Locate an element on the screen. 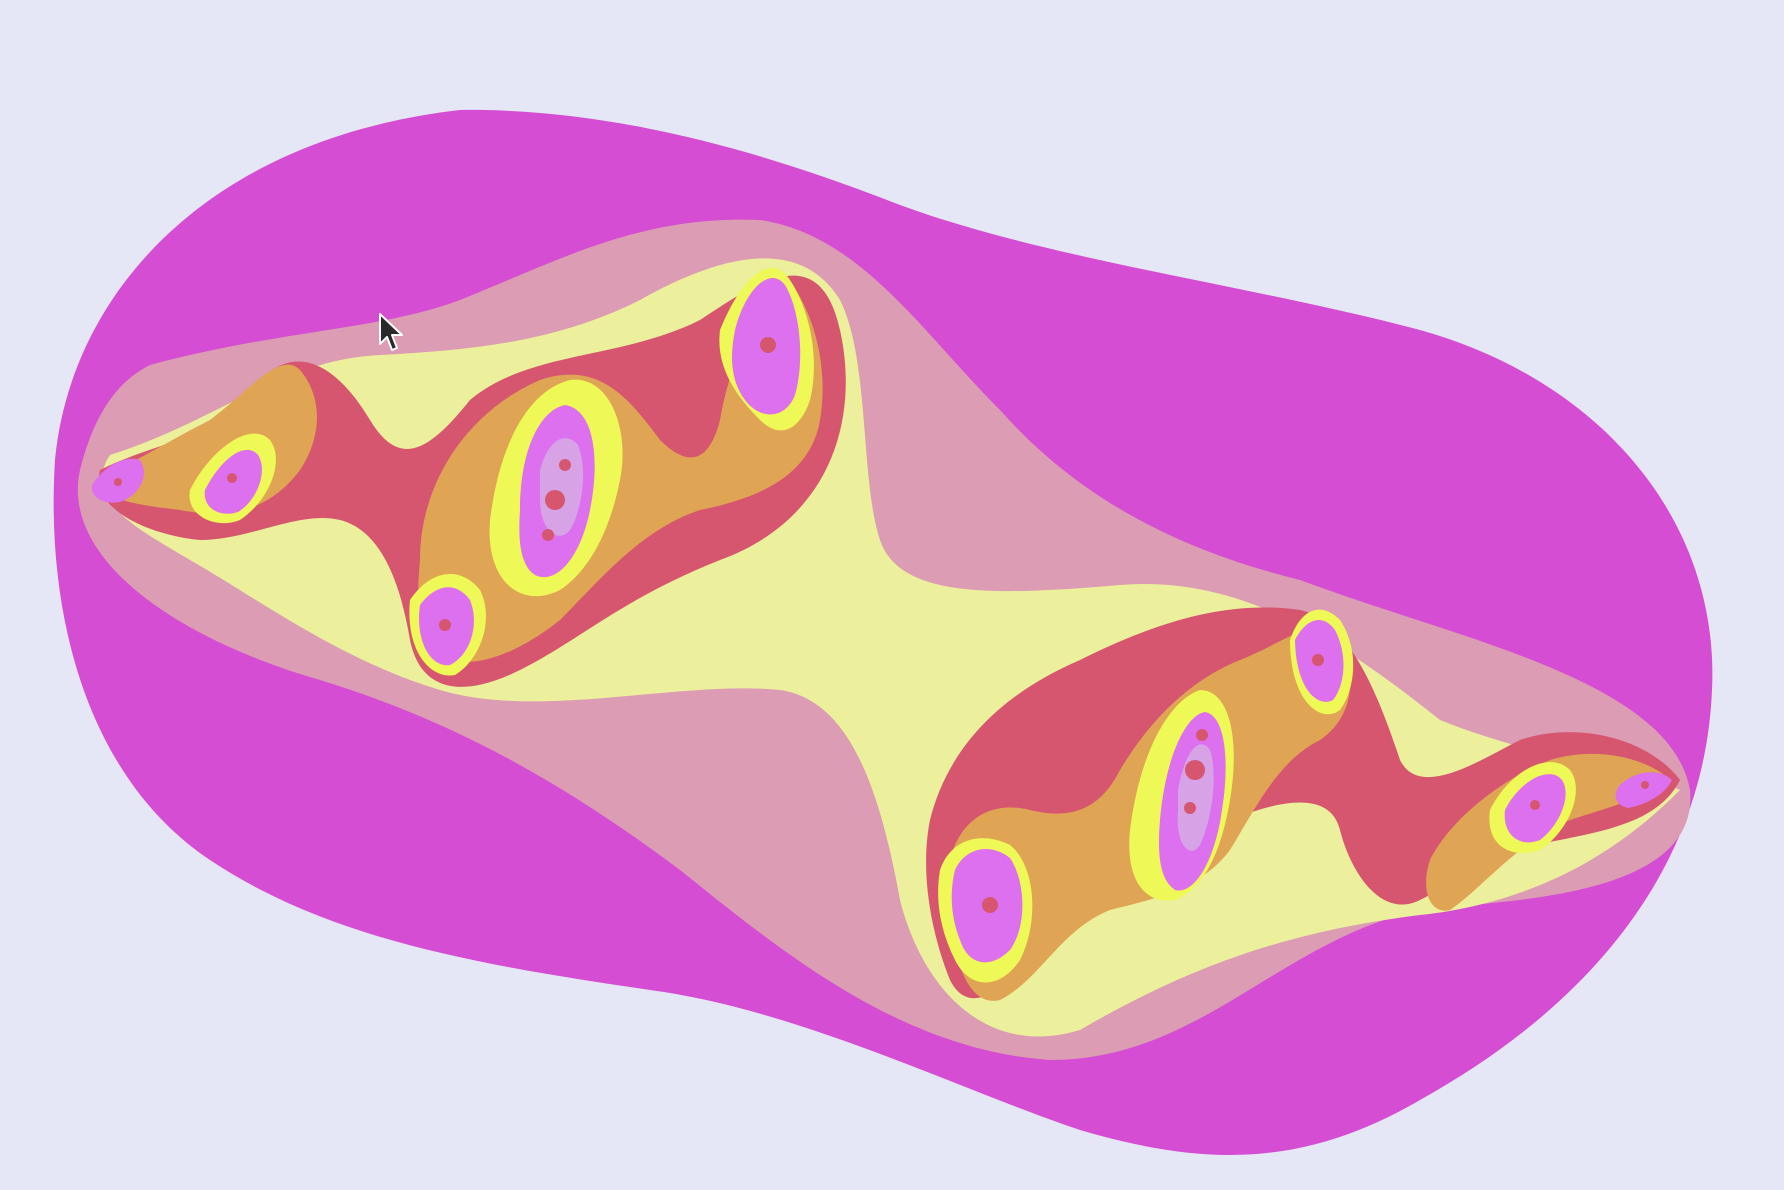 The width and height of the screenshot is (1784, 1190). right-cluster-red is located at coordinates (1303, 803).